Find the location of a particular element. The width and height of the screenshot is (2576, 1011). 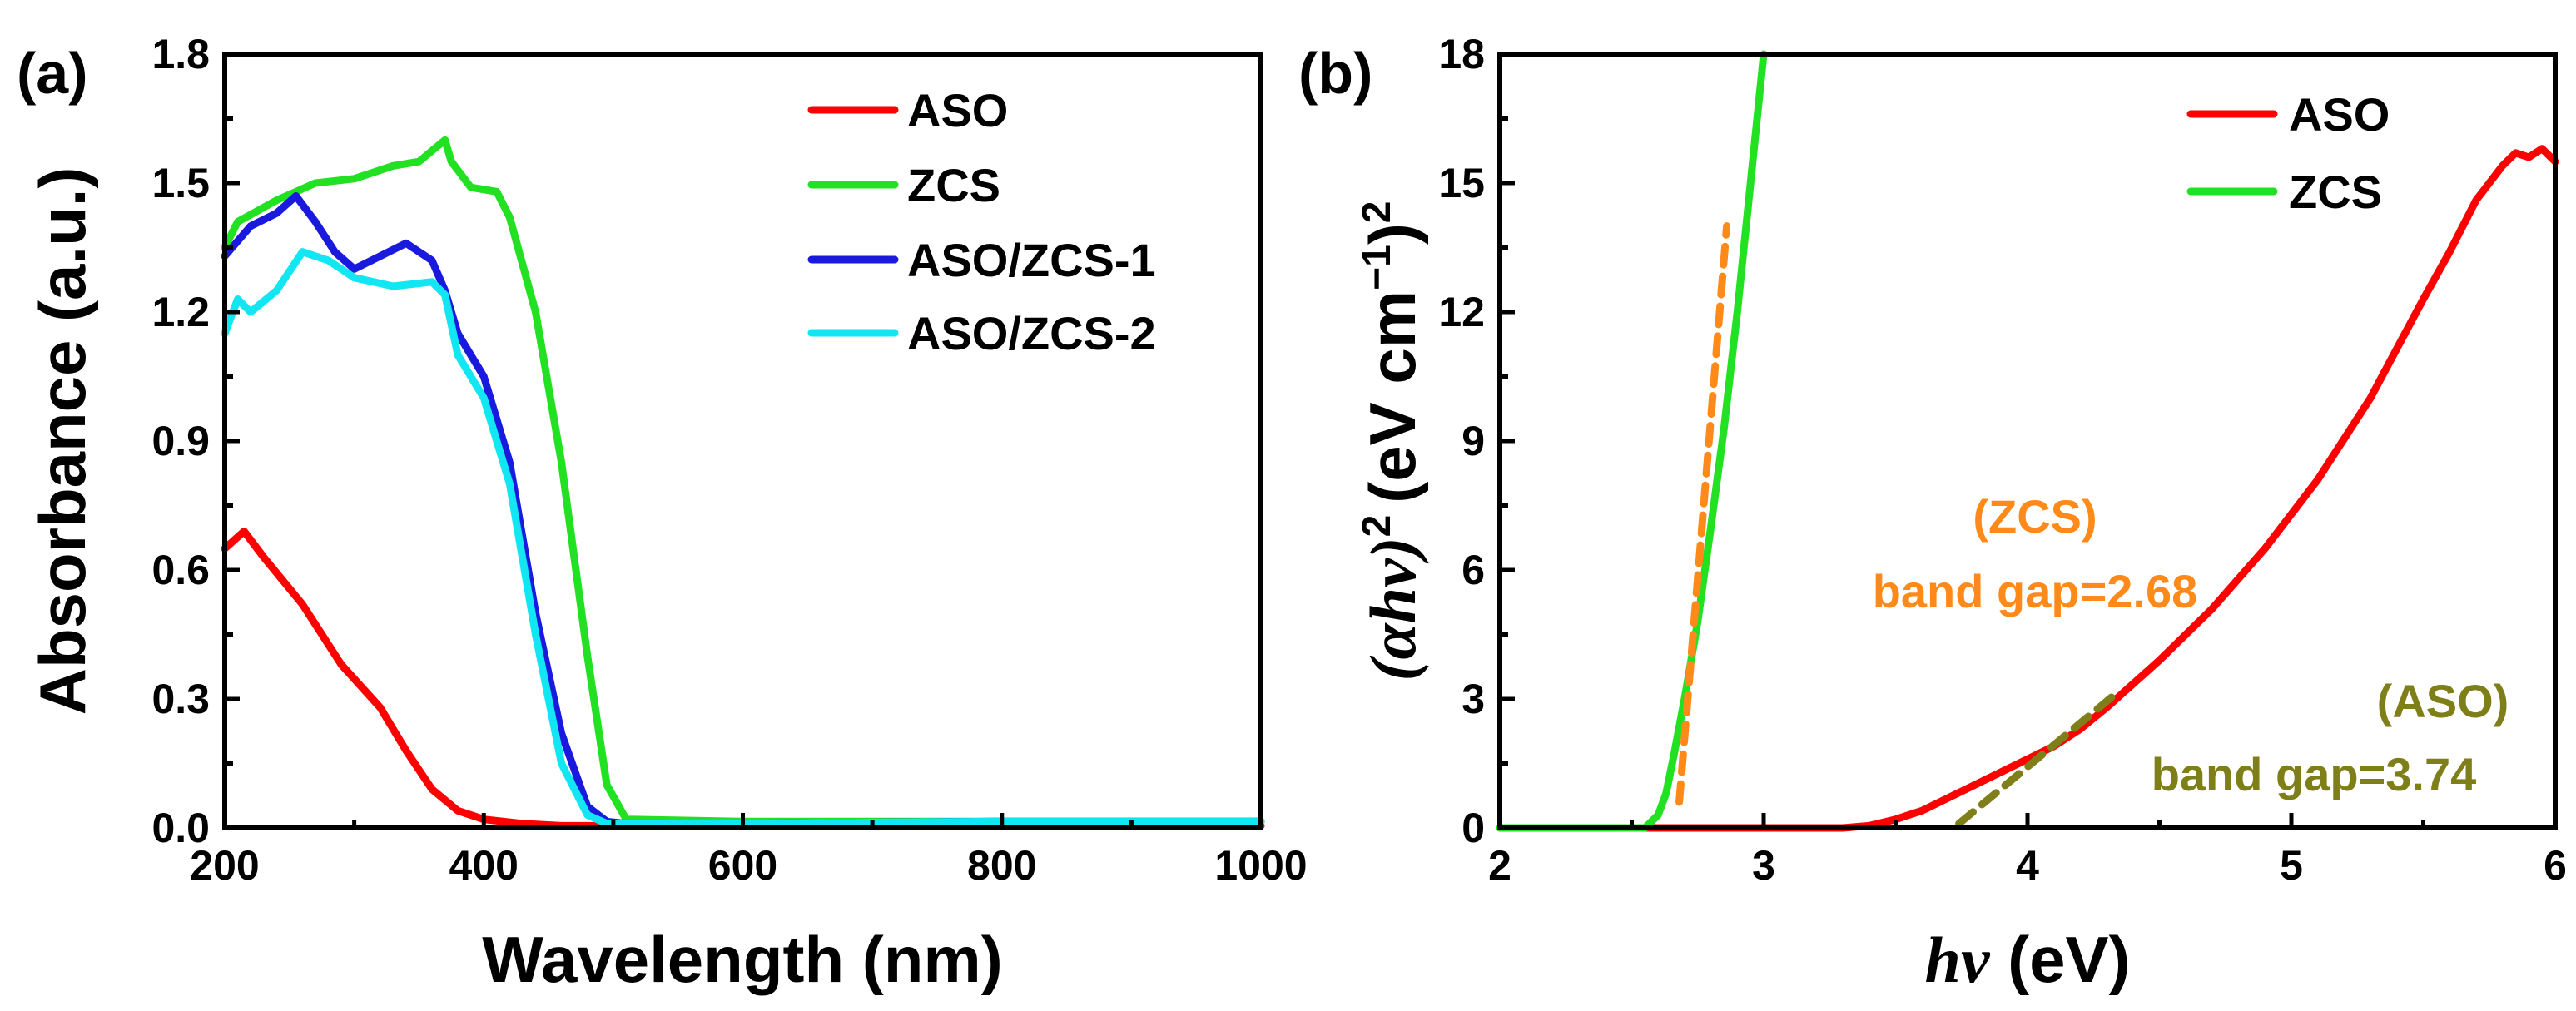

legend-a-label-2: ASO/ZCS-1 is located at coordinates (1031, 260).